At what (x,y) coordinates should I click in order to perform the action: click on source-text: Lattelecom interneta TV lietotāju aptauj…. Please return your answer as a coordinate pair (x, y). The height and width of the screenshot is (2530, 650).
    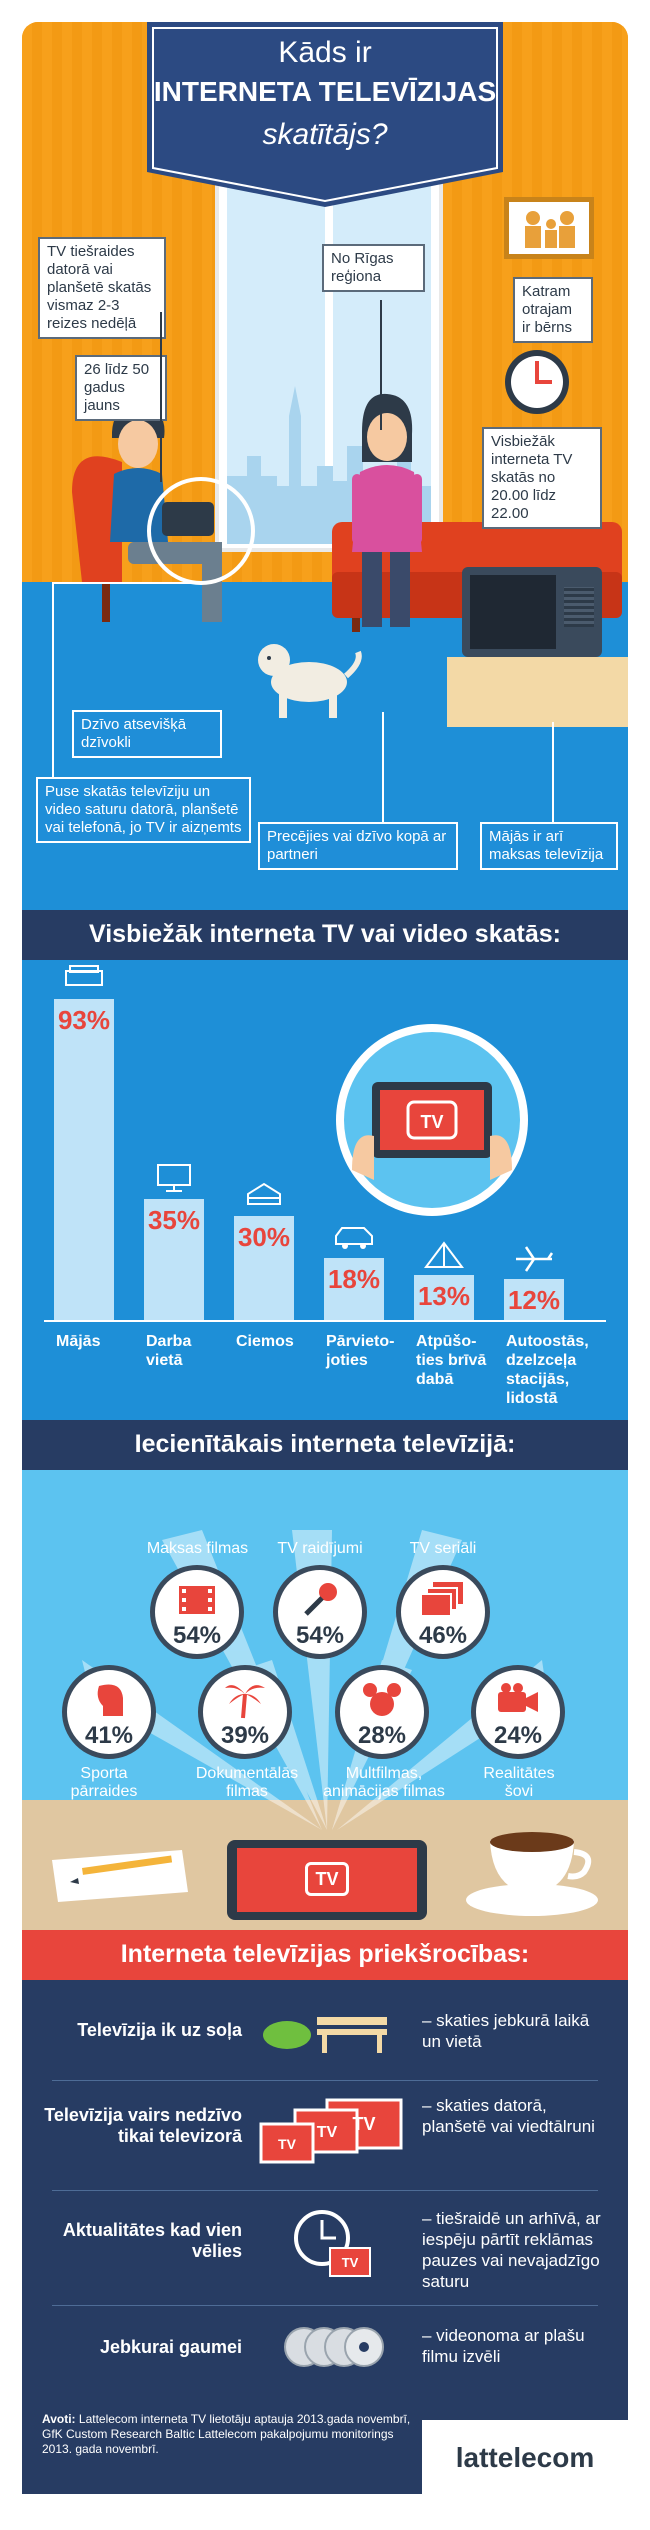
    Looking at the image, I should click on (226, 2434).